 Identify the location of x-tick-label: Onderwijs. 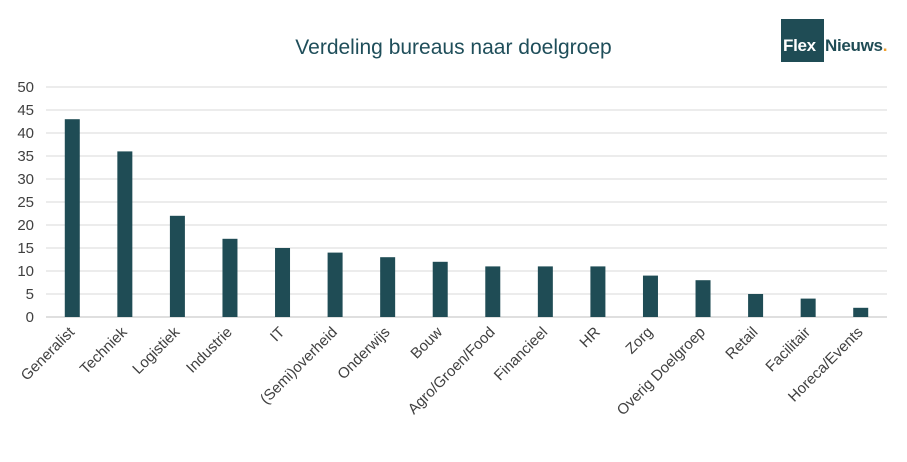
(363, 353).